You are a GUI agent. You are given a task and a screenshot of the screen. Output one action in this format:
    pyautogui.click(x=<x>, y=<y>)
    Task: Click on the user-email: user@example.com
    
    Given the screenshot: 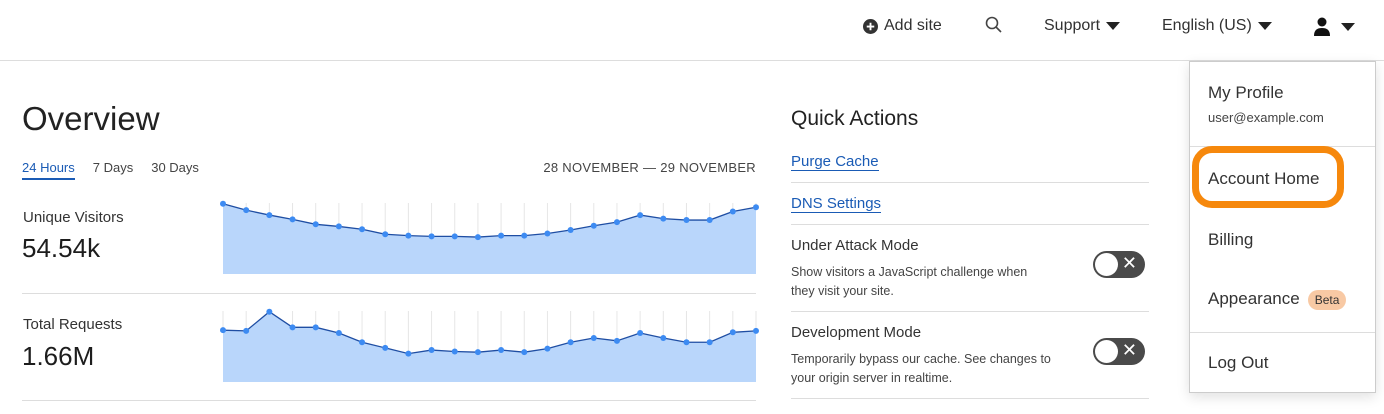 What is the action you would take?
    pyautogui.click(x=1266, y=117)
    